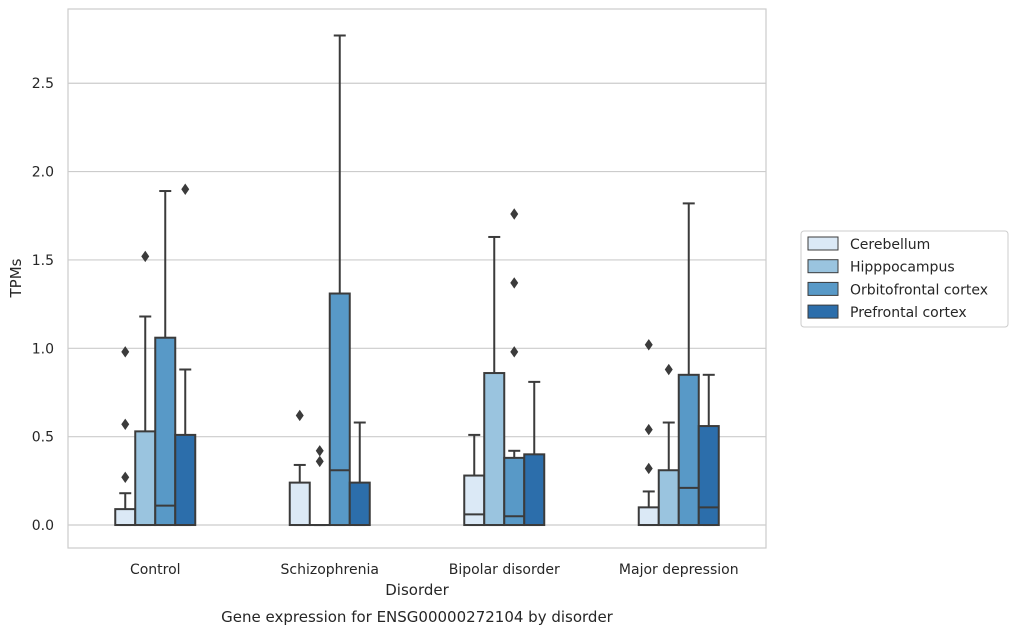 Image resolution: width=1018 pixels, height=634 pixels. What do you see at coordinates (43, 305) in the screenshot?
I see `y-tick-labels: 0.0 0.5 1.0 1.5 2.0 2.5` at bounding box center [43, 305].